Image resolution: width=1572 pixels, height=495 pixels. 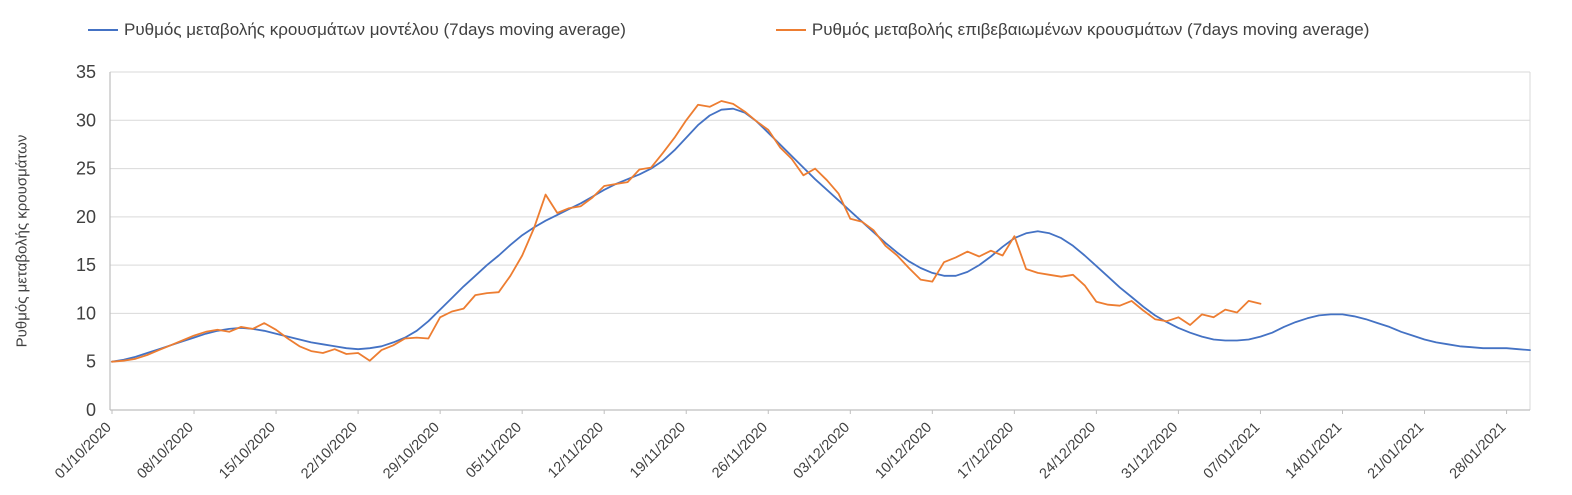 What do you see at coordinates (329, 451) in the screenshot?
I see `x-tick-label: 22/10/2020` at bounding box center [329, 451].